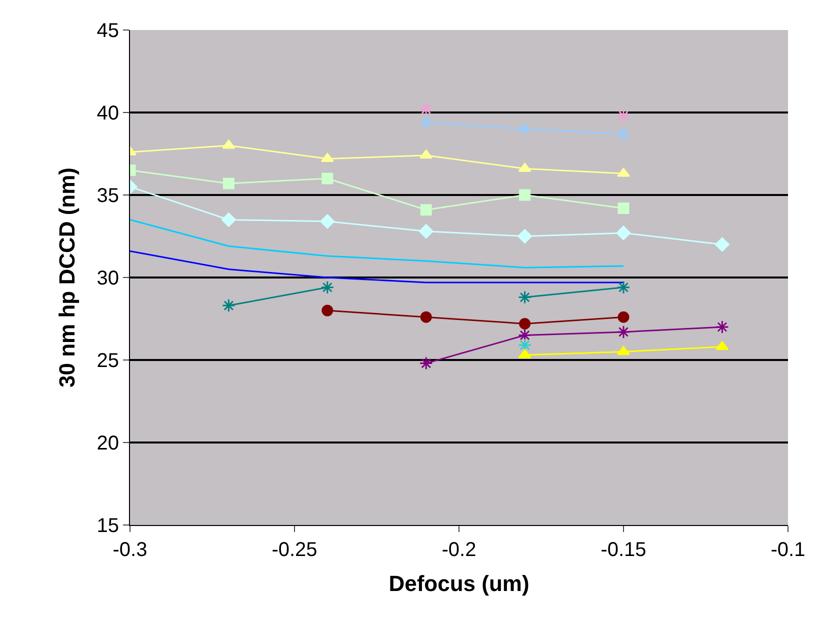 The image size is (823, 620). Describe the element at coordinates (107, 443) in the screenshot. I see `y-tick-label: 20` at that location.